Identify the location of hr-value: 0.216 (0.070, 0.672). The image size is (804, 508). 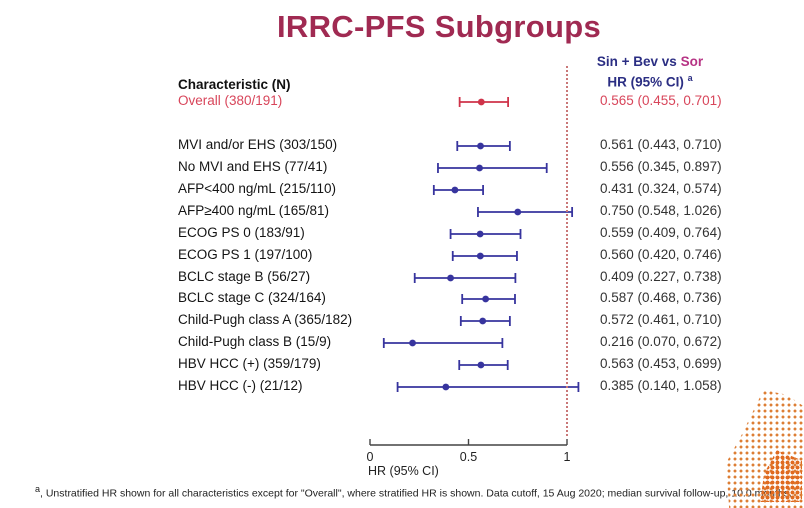
(661, 341).